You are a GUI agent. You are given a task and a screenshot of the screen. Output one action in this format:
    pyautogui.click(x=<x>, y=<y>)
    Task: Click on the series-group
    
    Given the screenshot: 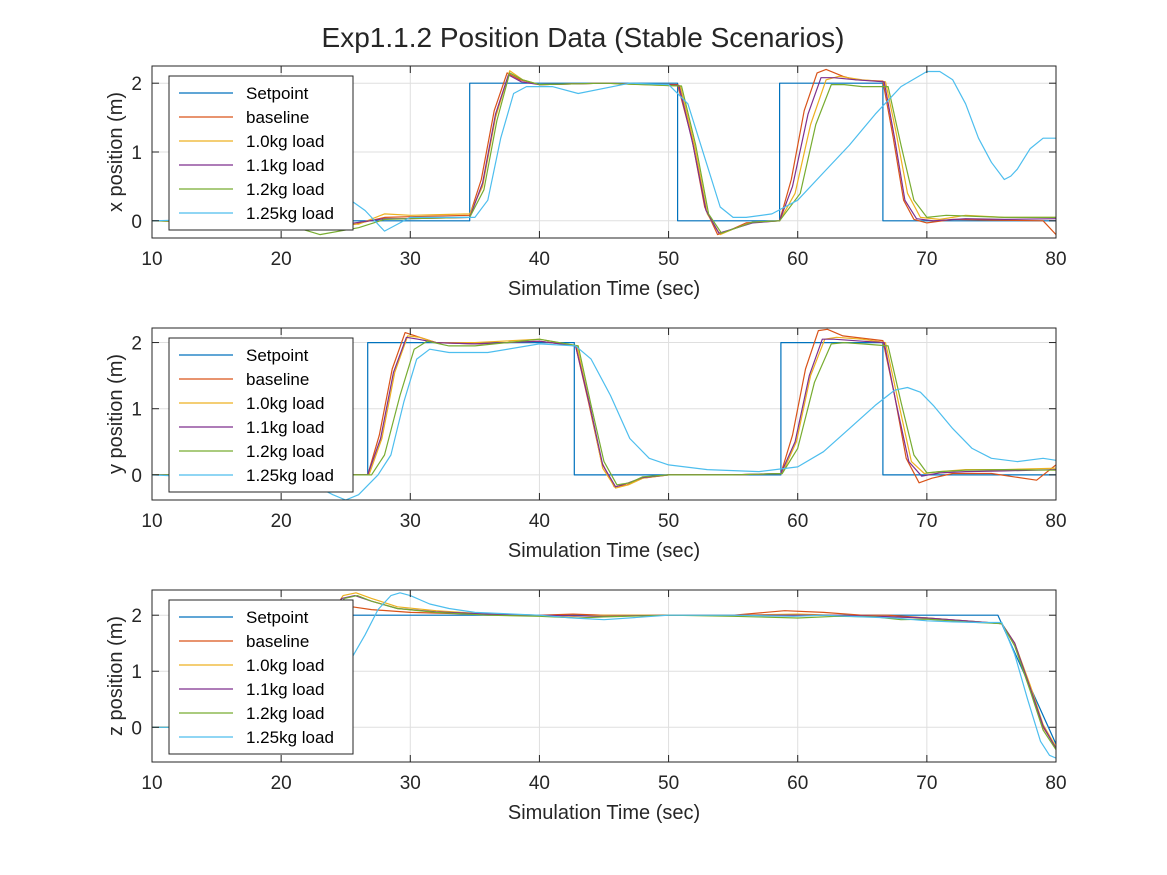 What is the action you would take?
    pyautogui.click(x=604, y=152)
    